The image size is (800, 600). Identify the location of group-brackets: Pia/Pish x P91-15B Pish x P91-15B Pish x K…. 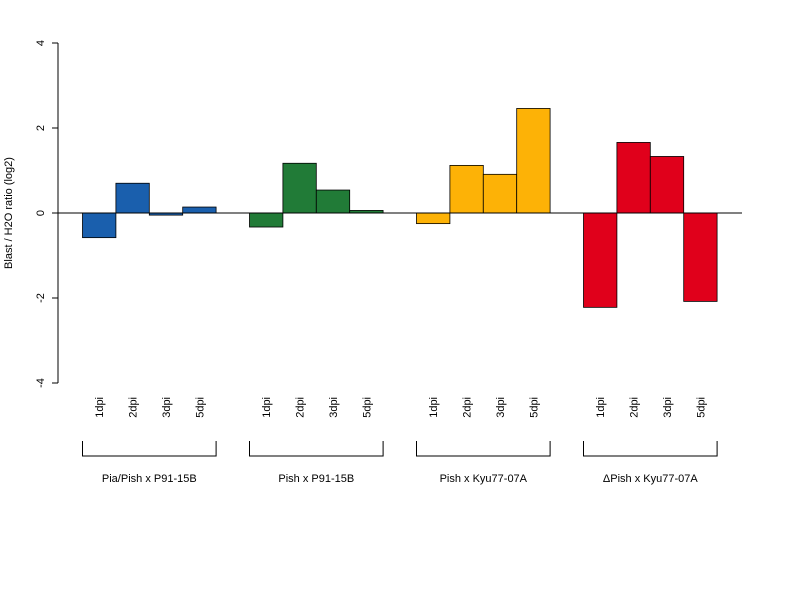
(400, 463).